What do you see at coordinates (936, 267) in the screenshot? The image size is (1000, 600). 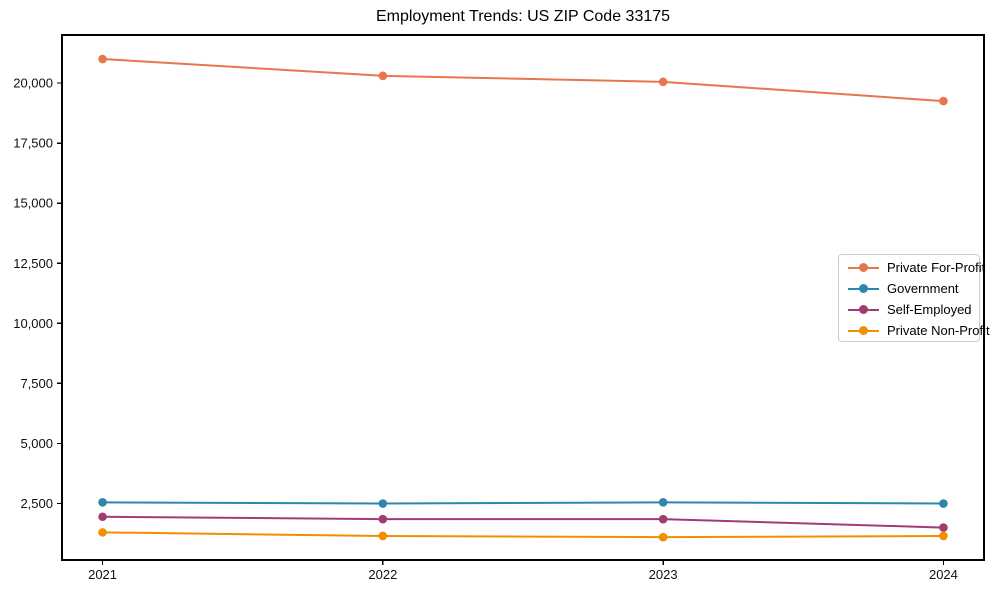 I see `legend-label: Private For-Profit` at bounding box center [936, 267].